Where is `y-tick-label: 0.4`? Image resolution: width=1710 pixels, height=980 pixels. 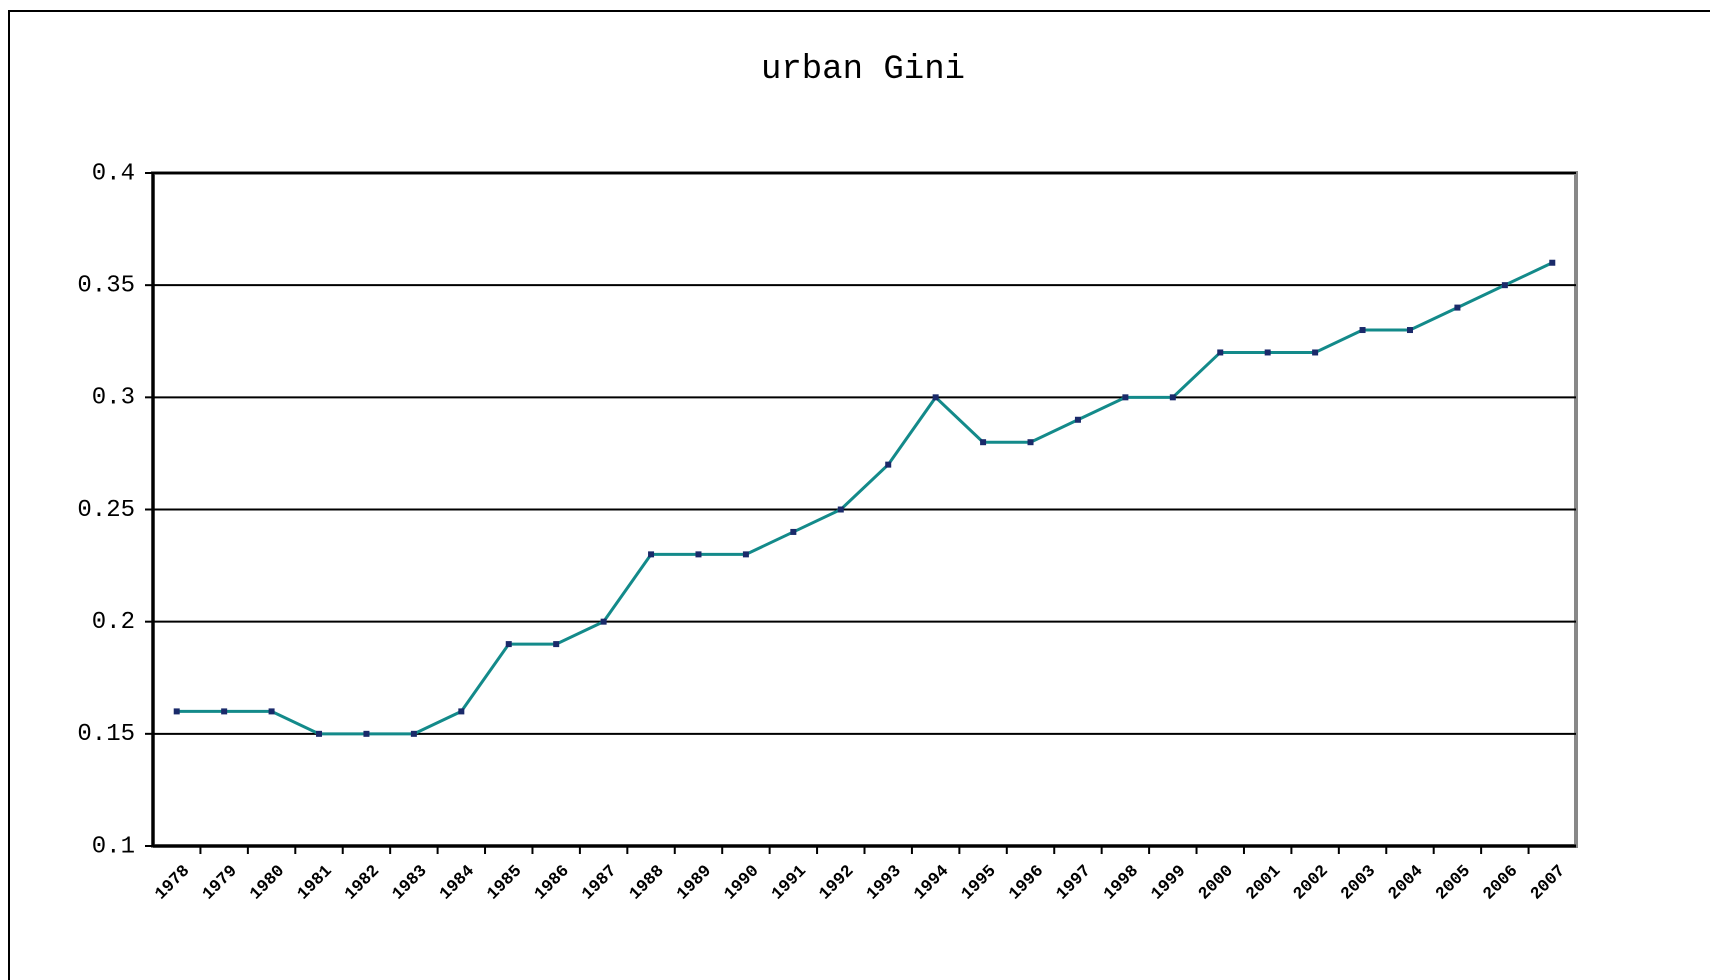
y-tick-label: 0.4 is located at coordinates (113, 173).